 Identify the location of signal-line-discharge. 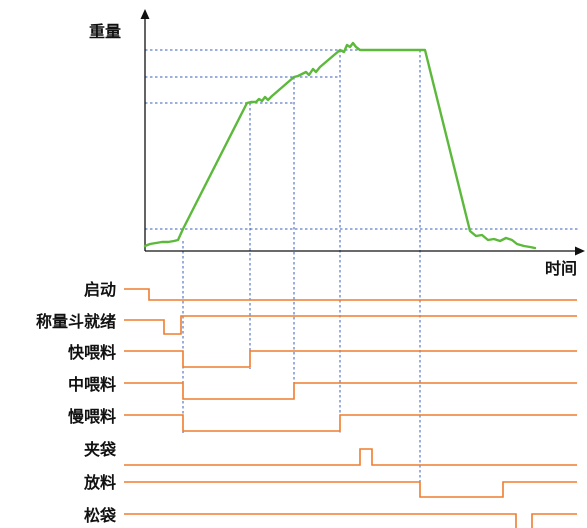
(350, 489).